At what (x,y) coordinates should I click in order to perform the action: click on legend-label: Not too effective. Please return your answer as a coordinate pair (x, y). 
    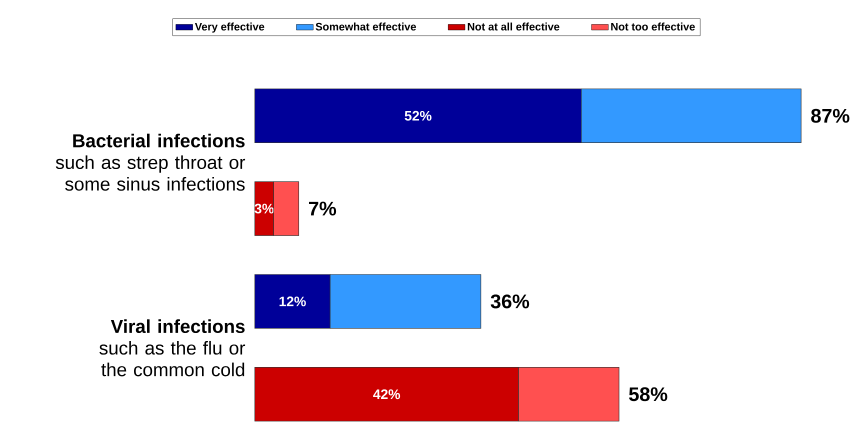
    Looking at the image, I should click on (653, 26).